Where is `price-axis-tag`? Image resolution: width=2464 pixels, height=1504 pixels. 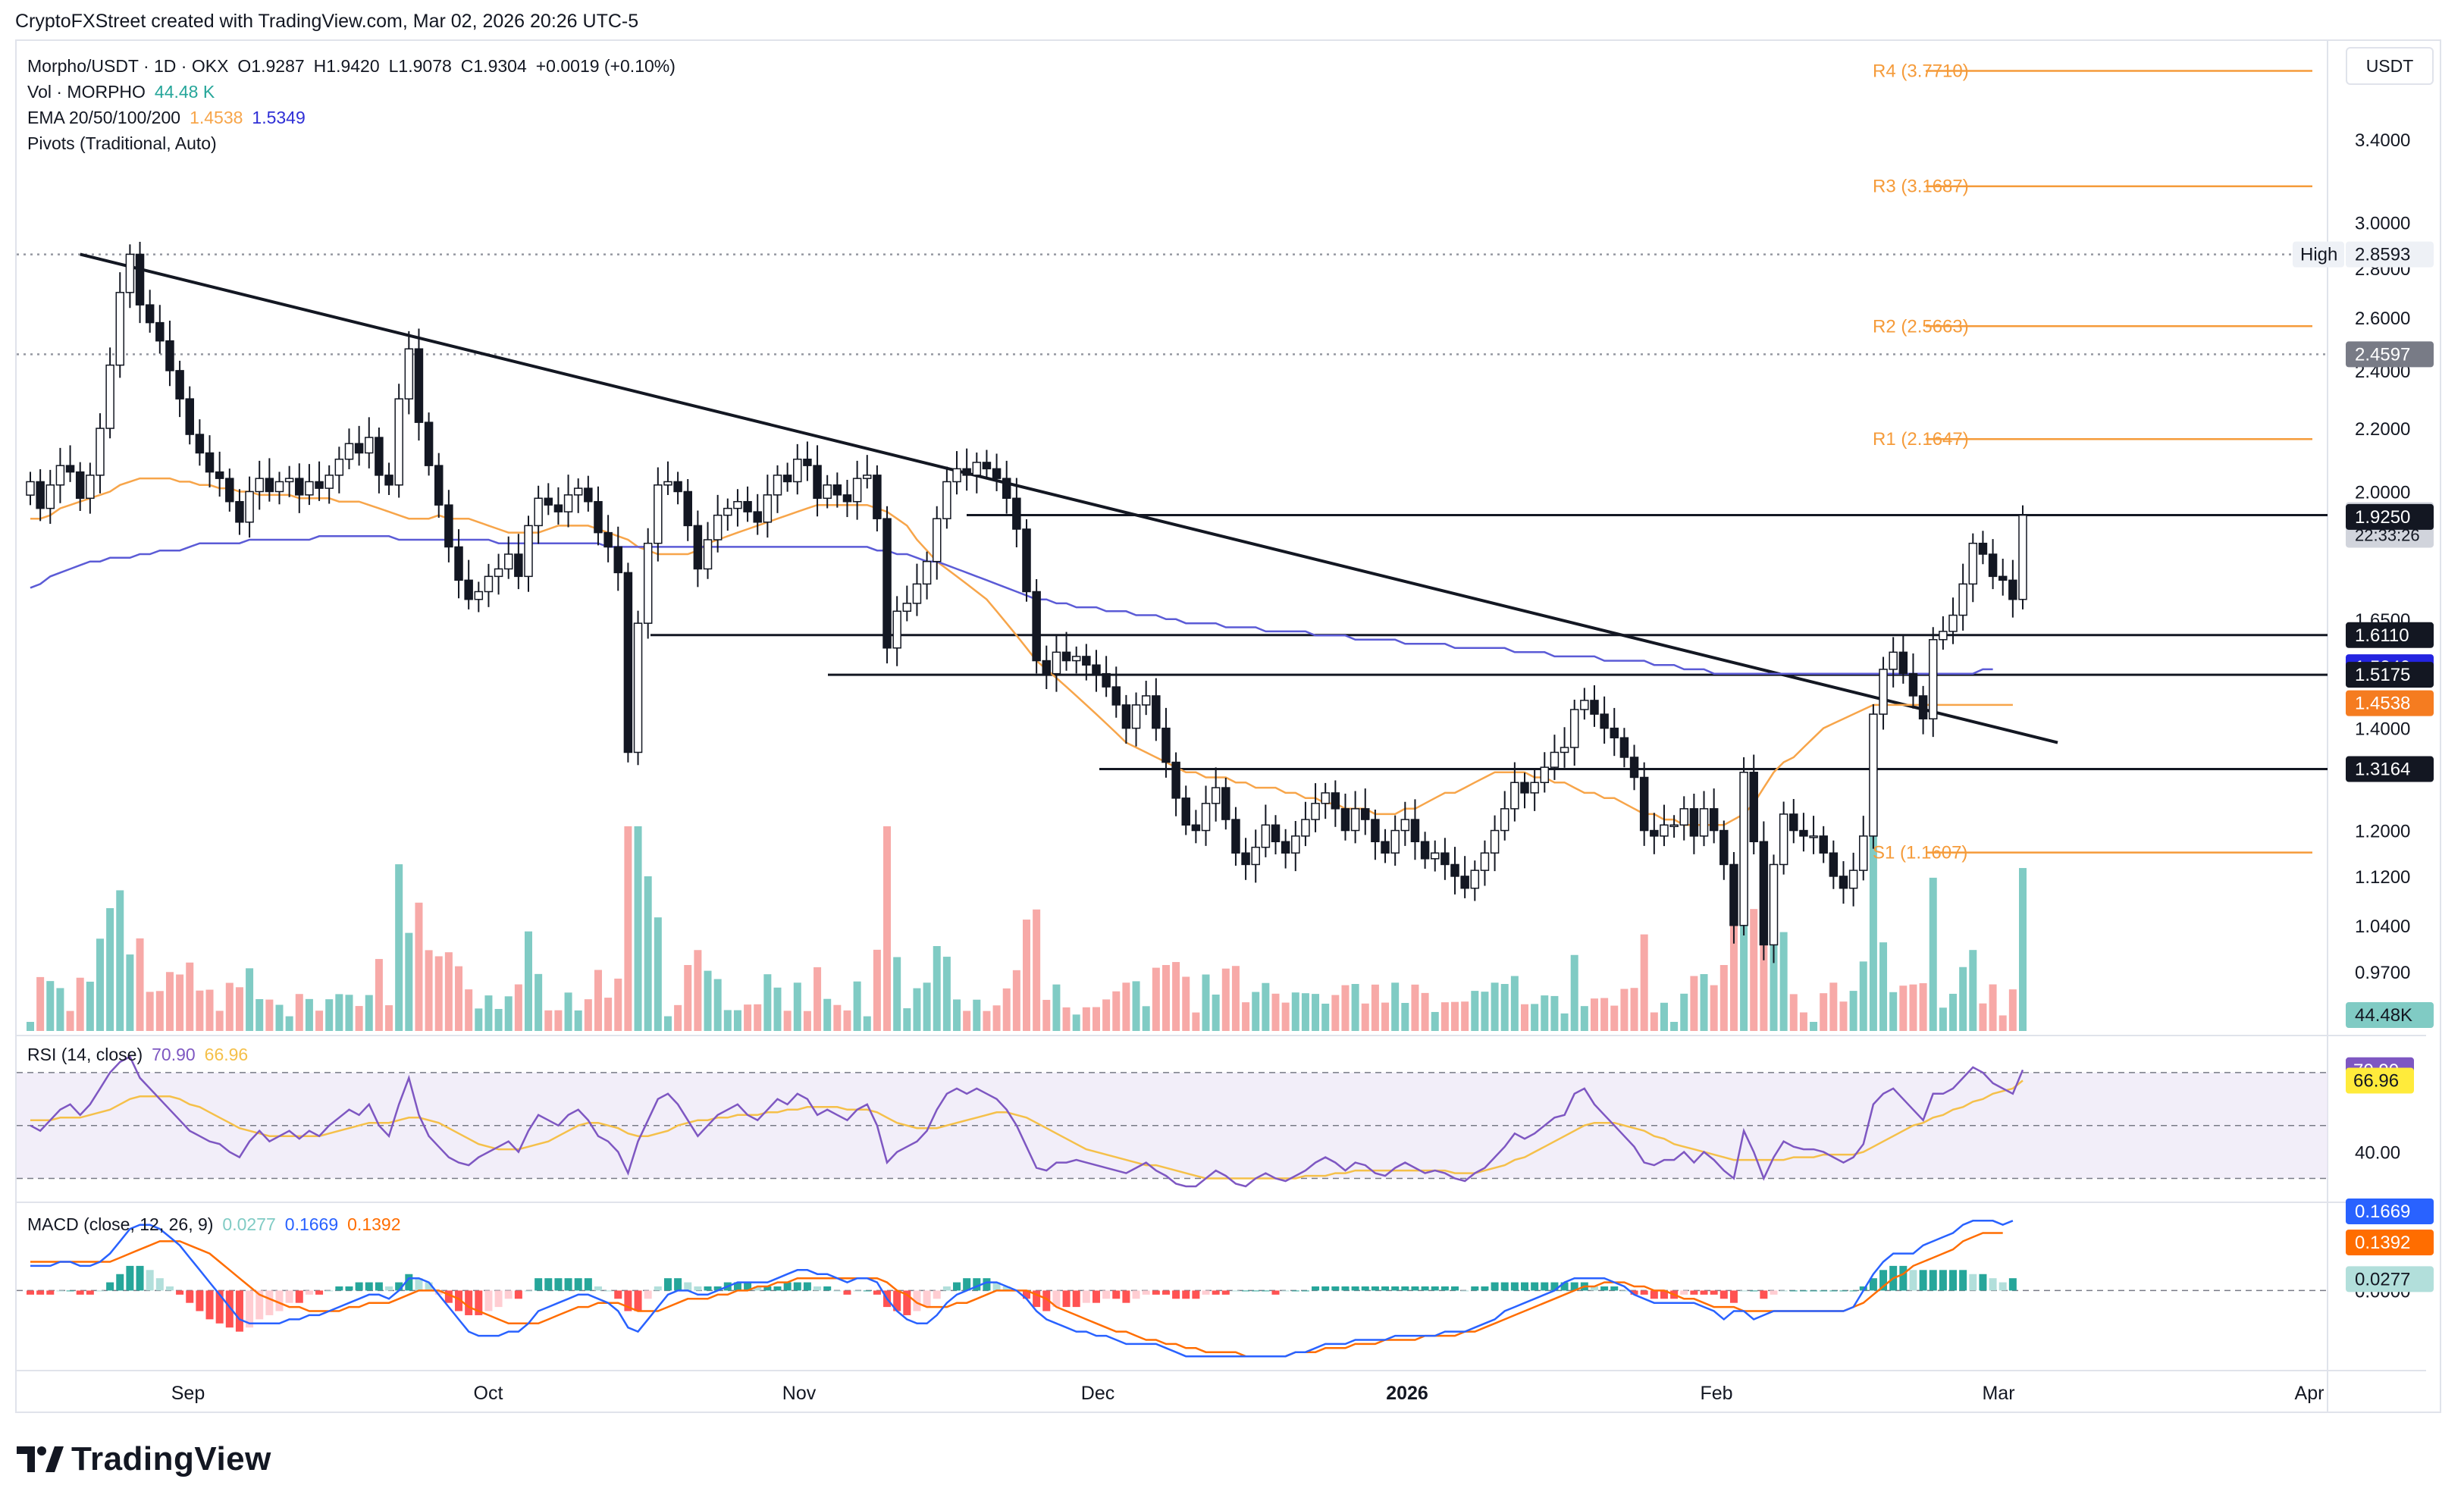 price-axis-tag is located at coordinates (2390, 354).